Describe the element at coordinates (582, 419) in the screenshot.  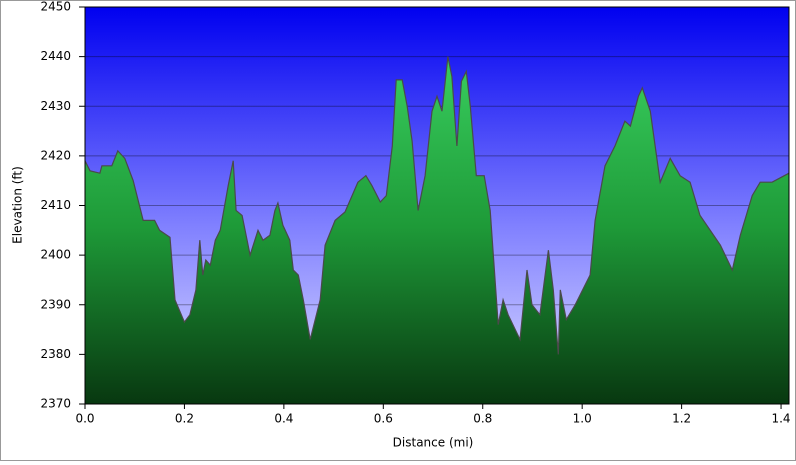
I see `x-tick-label: 1.0` at that location.